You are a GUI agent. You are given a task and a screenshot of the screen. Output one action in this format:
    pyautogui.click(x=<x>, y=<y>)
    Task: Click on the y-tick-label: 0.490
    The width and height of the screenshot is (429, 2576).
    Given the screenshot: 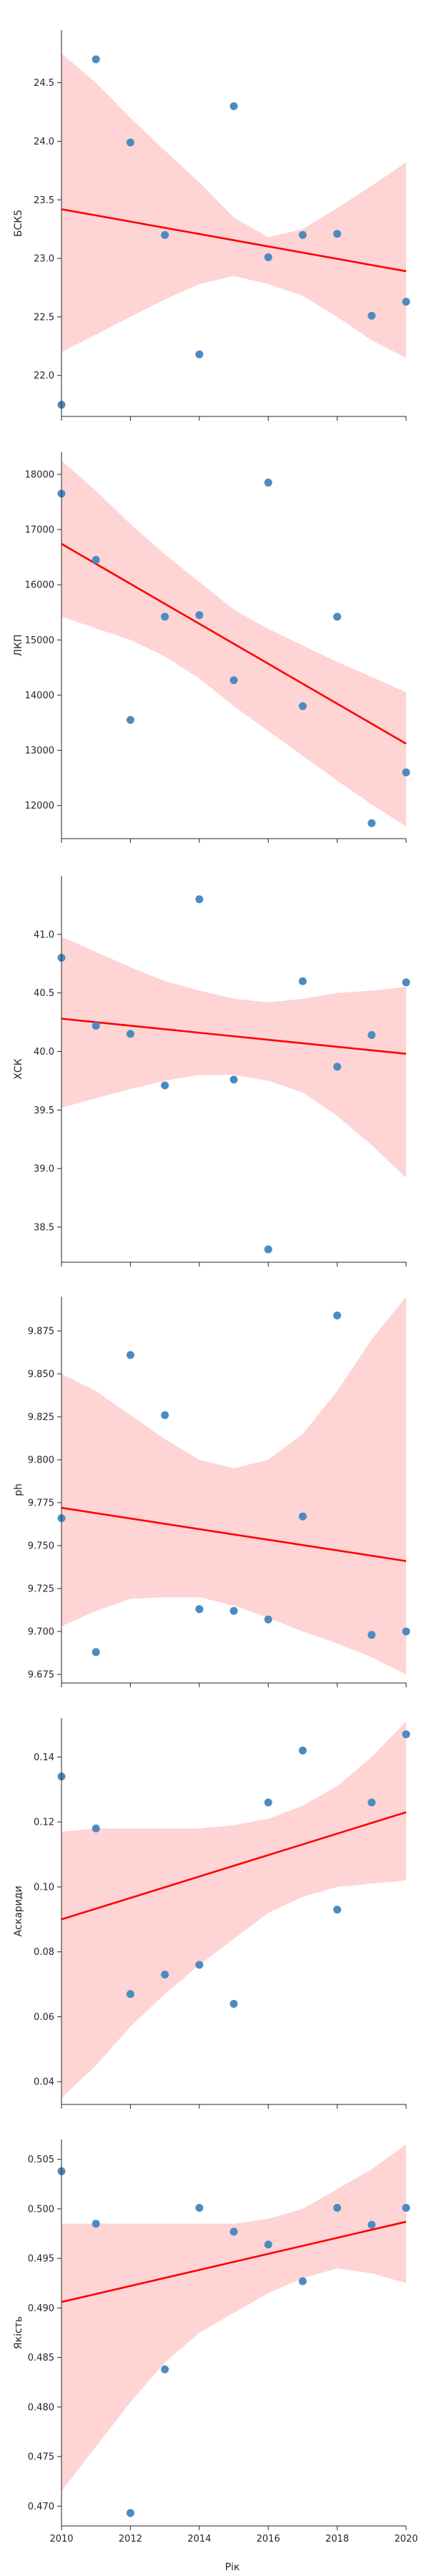 What is the action you would take?
    pyautogui.click(x=41, y=2308)
    